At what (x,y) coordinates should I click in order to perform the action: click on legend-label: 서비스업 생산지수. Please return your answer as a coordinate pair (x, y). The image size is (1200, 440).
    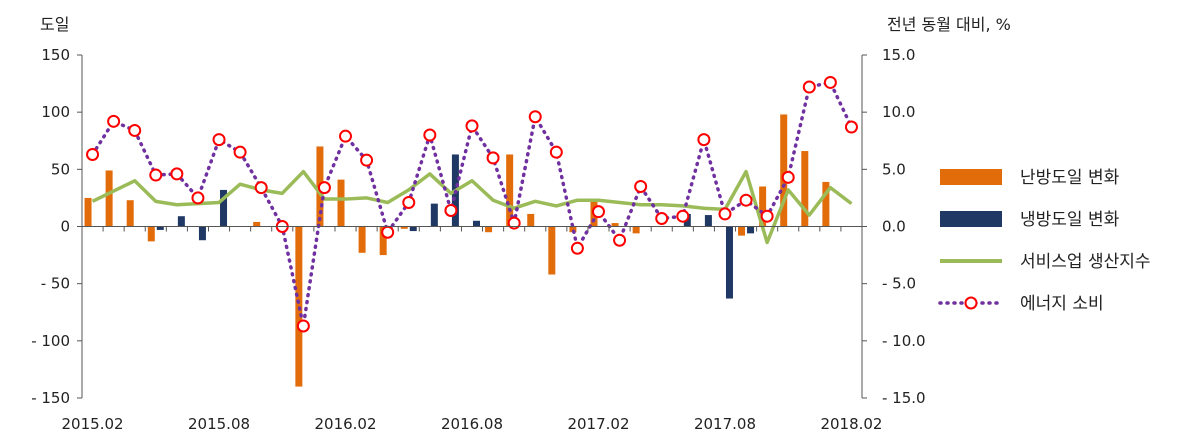
    Looking at the image, I should click on (1085, 262).